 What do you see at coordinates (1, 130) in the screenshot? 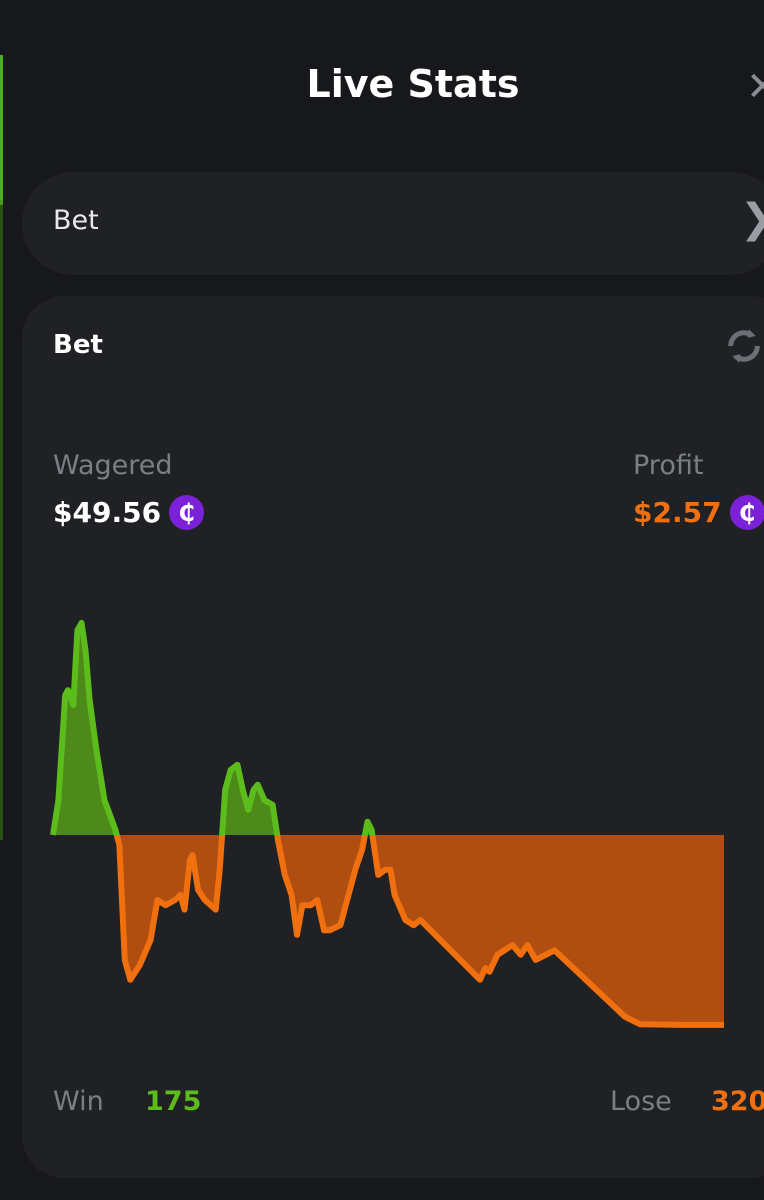
I see `side-accent` at bounding box center [1, 130].